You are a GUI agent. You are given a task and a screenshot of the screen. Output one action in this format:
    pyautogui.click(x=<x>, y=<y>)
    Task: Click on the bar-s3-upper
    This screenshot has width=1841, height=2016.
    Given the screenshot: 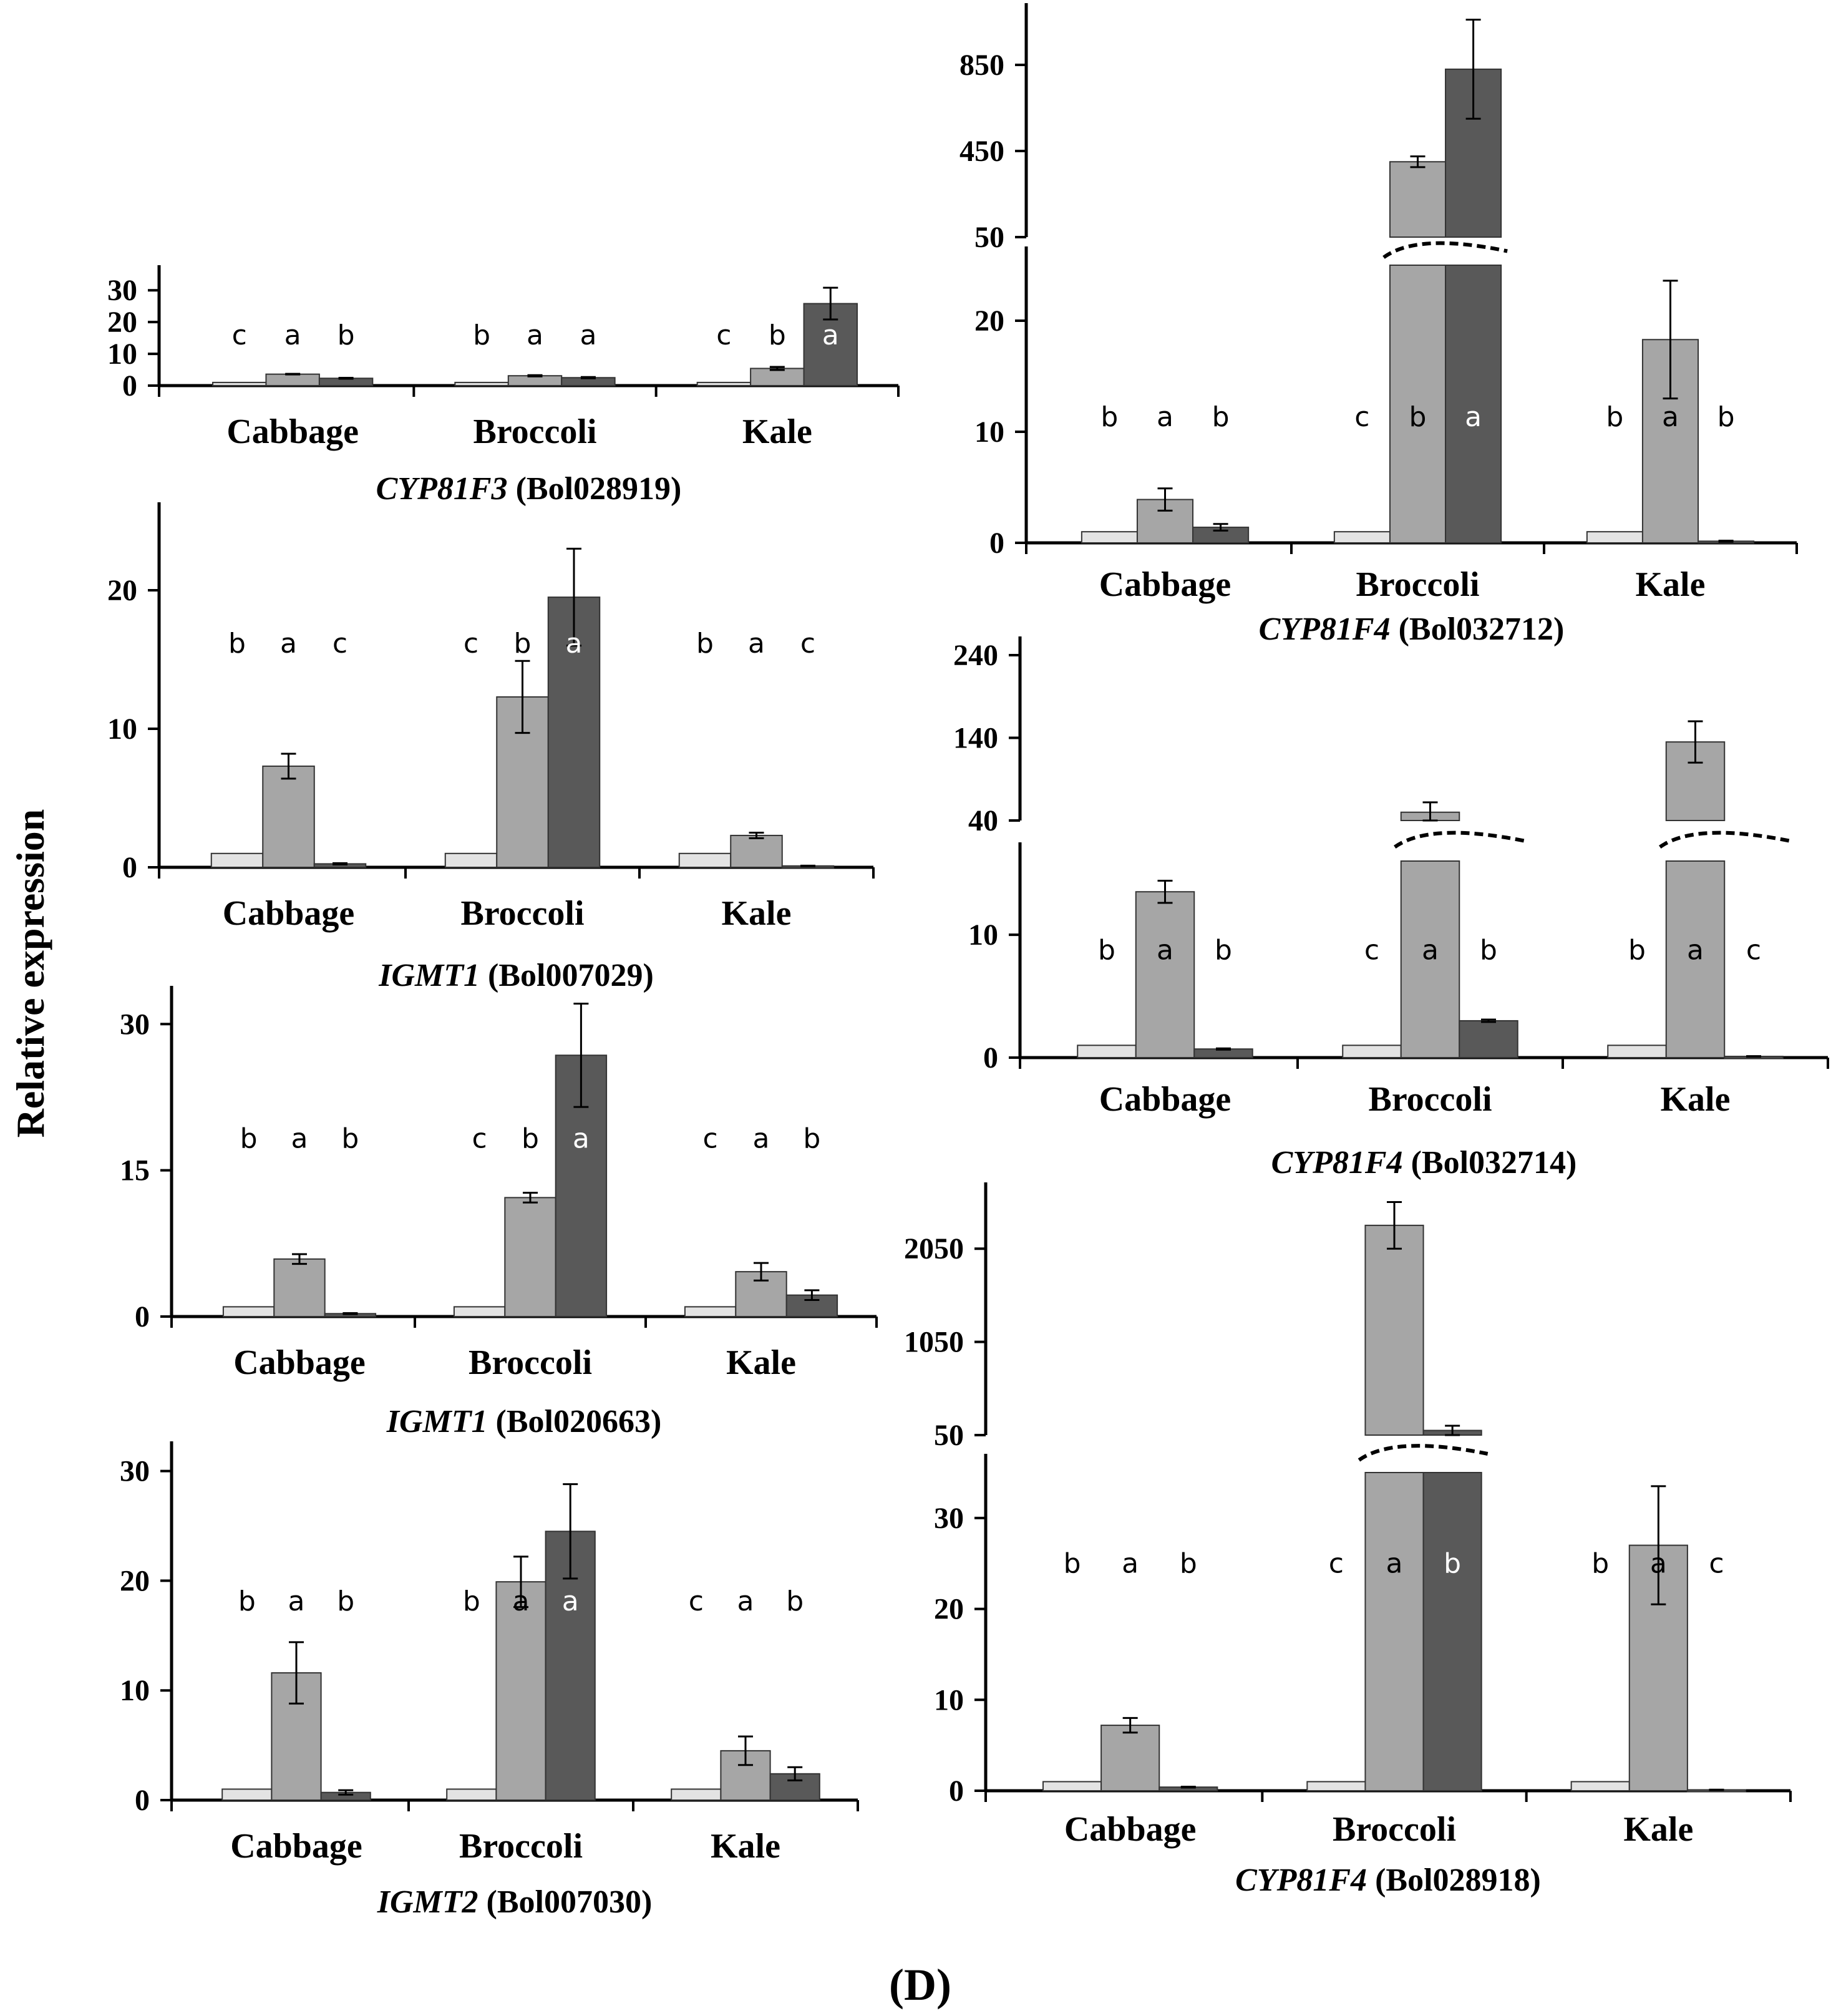 What is the action you would take?
    pyautogui.click(x=1473, y=153)
    